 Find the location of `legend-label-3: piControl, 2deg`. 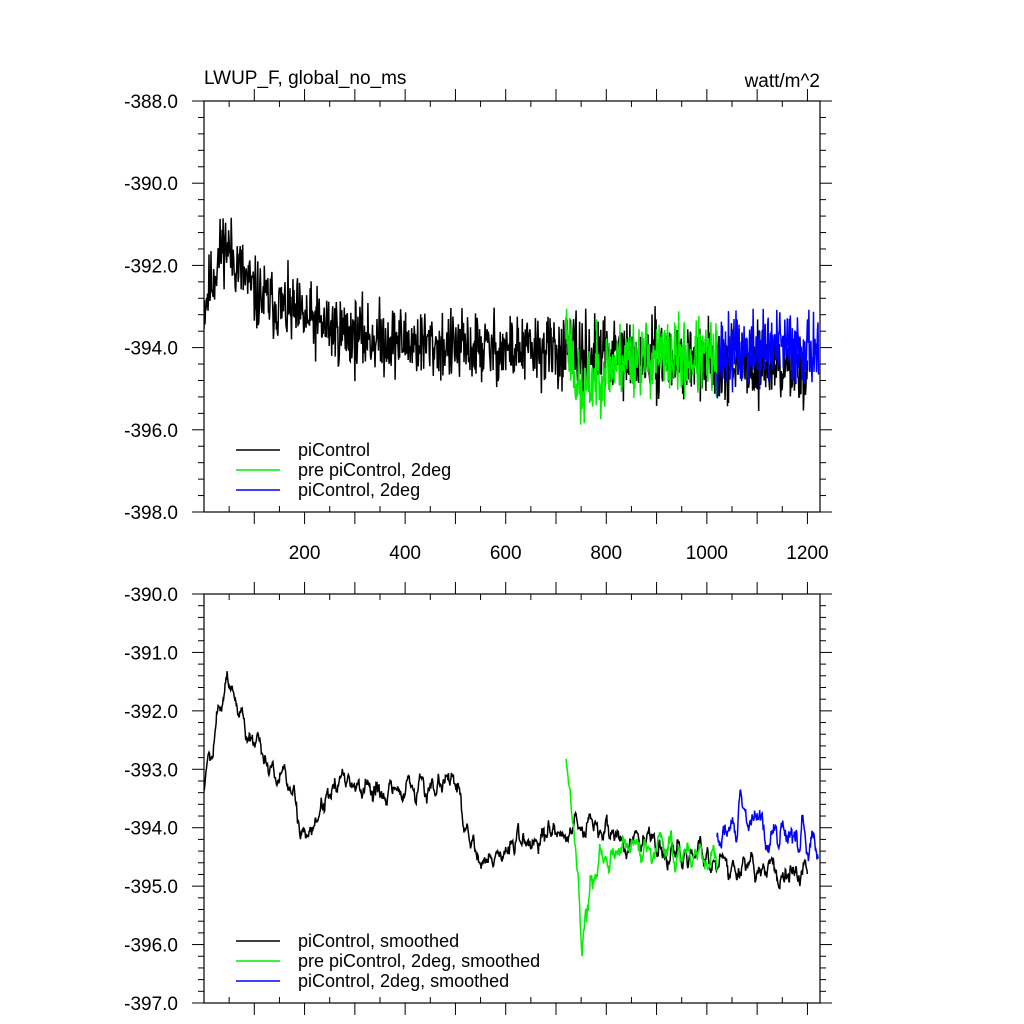

legend-label-3: piControl, 2deg is located at coordinates (359, 490).